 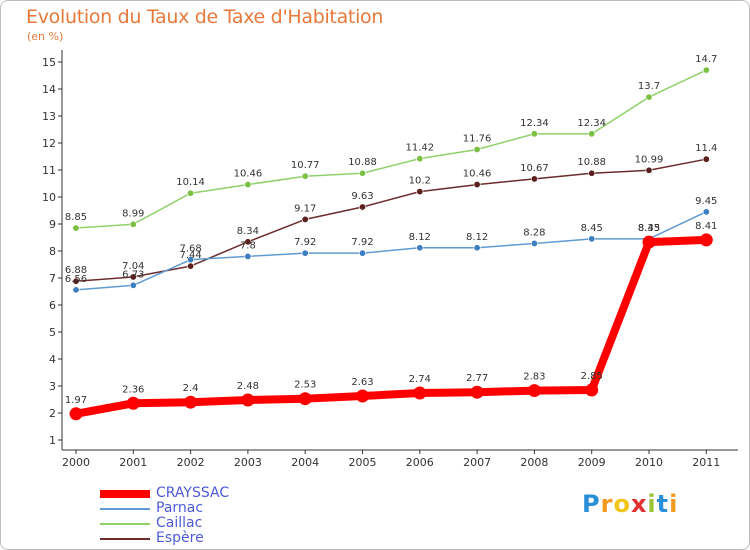 I want to click on data-label-caillac: 11.42, so click(x=419, y=148).